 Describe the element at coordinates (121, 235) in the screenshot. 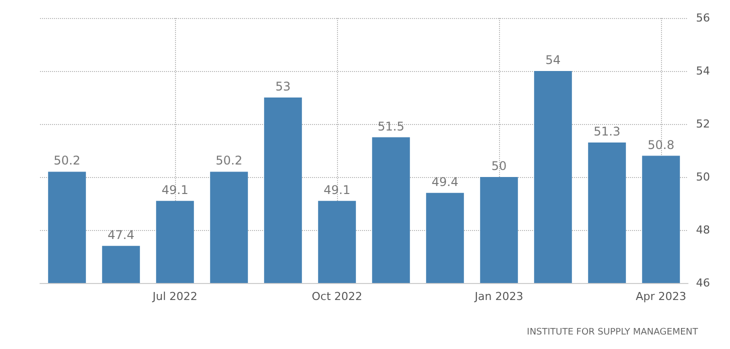

I see `data-label: 47.4` at that location.